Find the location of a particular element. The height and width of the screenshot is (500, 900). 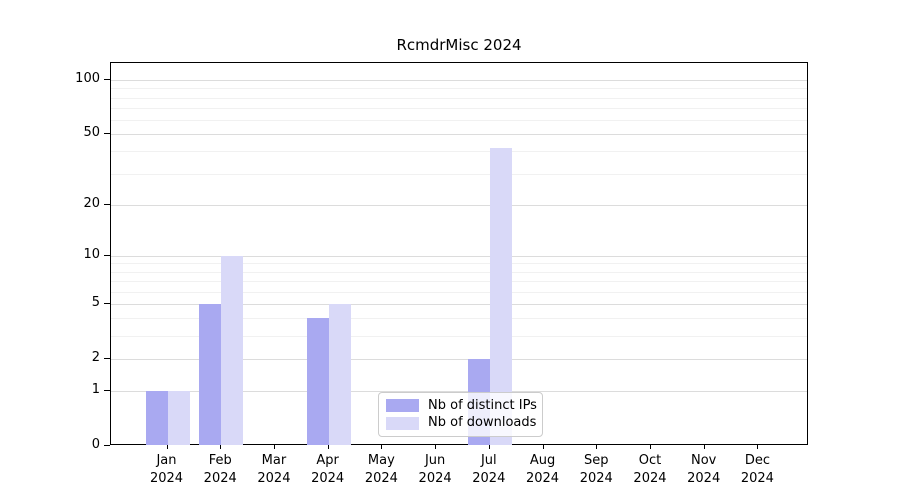

y-tick-label: 0 is located at coordinates (95, 444).